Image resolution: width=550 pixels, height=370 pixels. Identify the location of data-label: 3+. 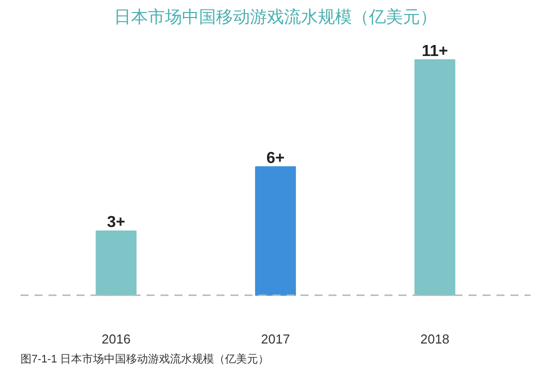
(116, 223).